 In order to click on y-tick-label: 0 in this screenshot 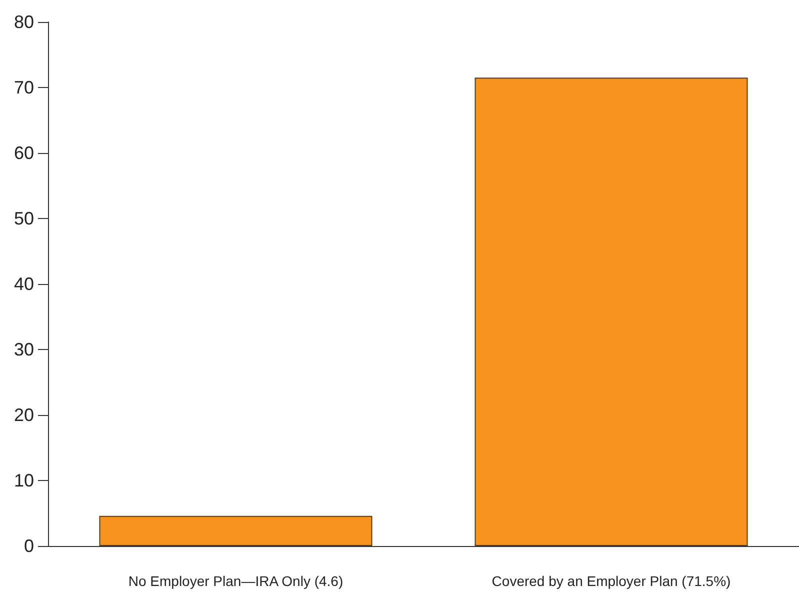, I will do `click(29, 546)`.